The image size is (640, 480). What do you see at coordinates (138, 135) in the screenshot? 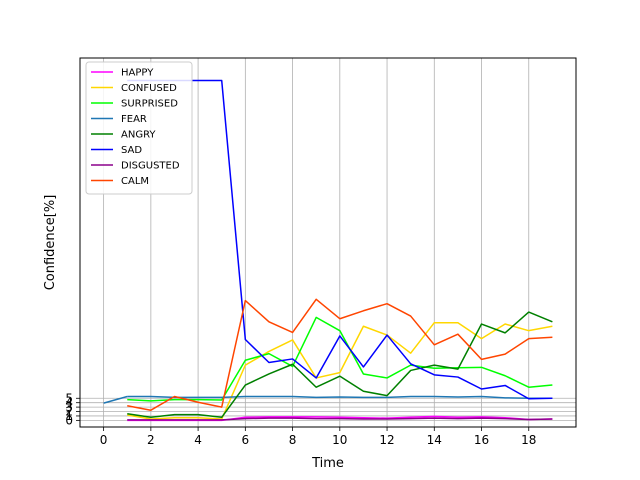
I see `legend-label: ANGRY` at bounding box center [138, 135].